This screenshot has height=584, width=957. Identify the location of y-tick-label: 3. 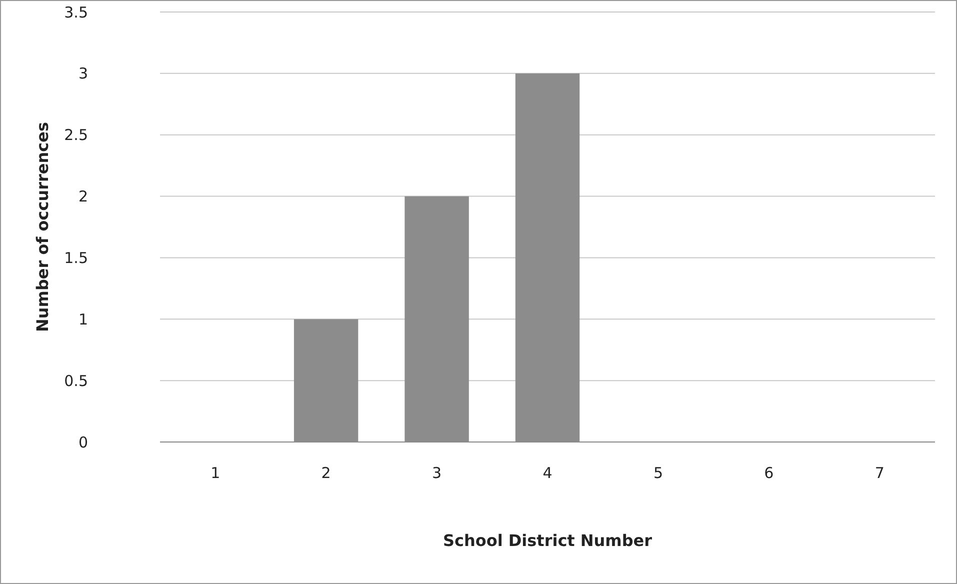
(83, 73).